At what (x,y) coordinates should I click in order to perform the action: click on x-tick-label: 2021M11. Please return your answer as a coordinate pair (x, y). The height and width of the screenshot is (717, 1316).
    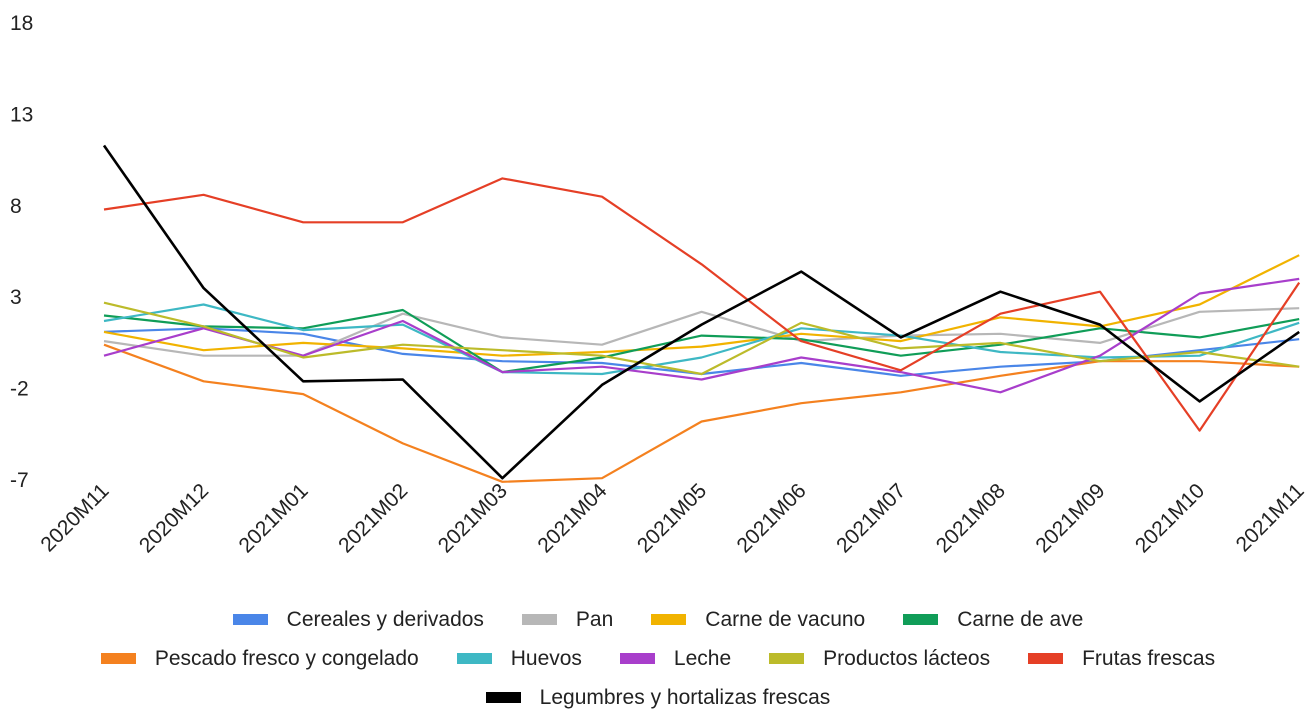
    Looking at the image, I should click on (1270, 517).